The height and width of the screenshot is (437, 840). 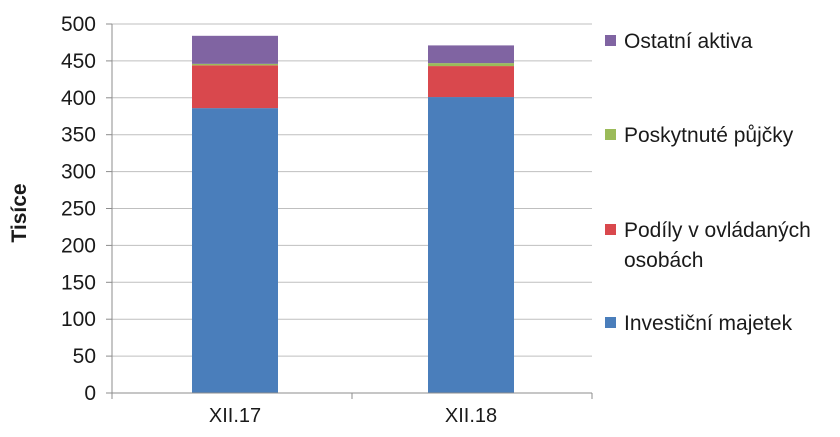 I want to click on y-tick-label: 100, so click(x=78, y=319).